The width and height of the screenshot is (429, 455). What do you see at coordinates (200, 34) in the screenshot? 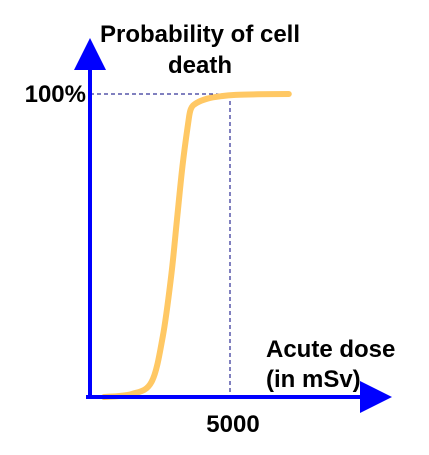
I see `y-axis-title-line-1: Probability of cell` at bounding box center [200, 34].